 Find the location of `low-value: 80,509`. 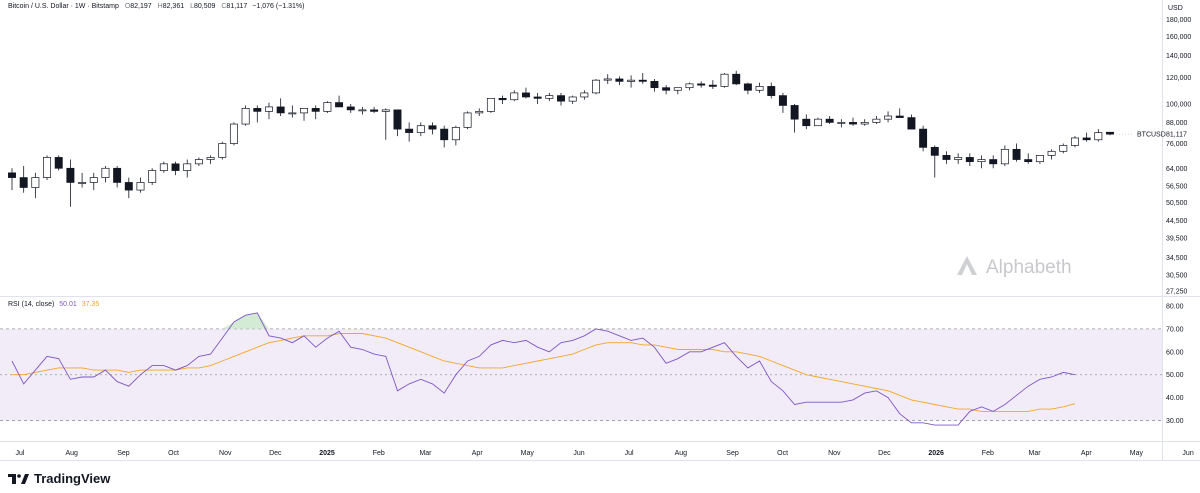

low-value: 80,509 is located at coordinates (204, 6).